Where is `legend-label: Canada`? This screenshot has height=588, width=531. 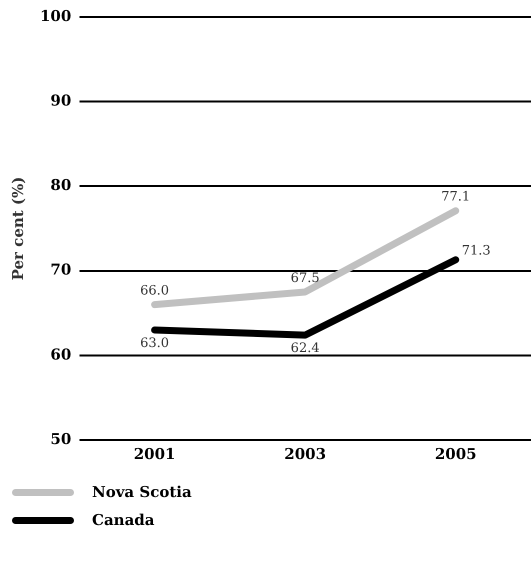
legend-label: Canada is located at coordinates (123, 520).